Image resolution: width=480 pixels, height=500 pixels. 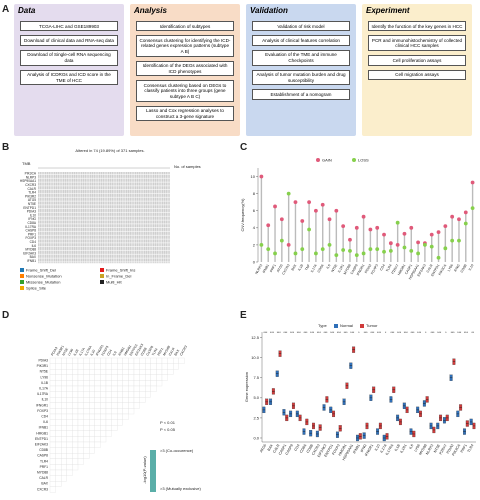 What do you see at coordinates (359, 333) in the screenshot?
I see `significance: *` at bounding box center [359, 333].